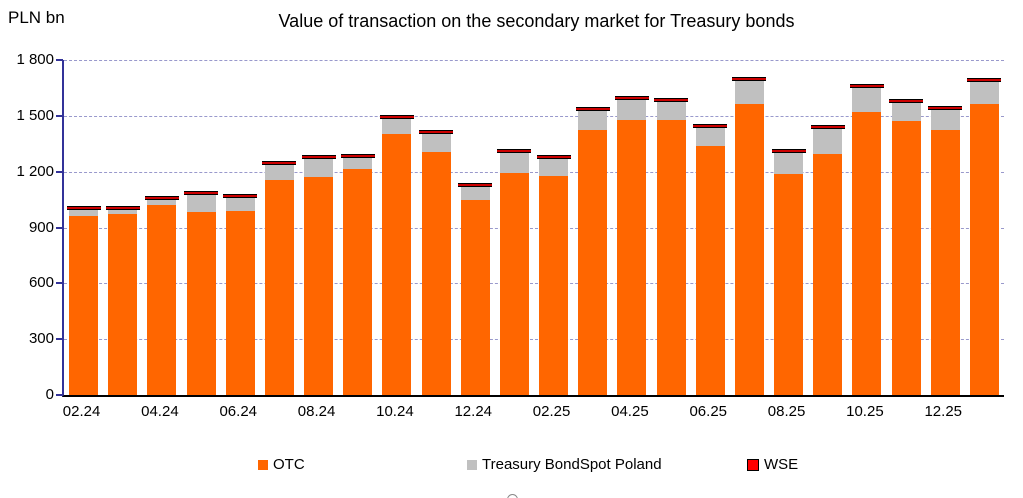  I want to click on otc-segment-02.25, so click(554, 285).